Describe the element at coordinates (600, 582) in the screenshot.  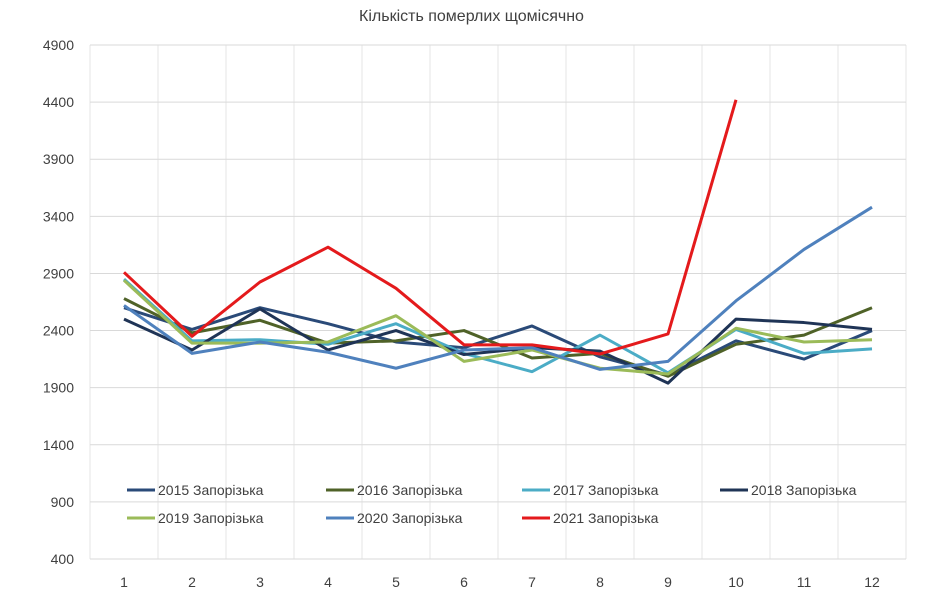
I see `x-tick-label: 8` at that location.